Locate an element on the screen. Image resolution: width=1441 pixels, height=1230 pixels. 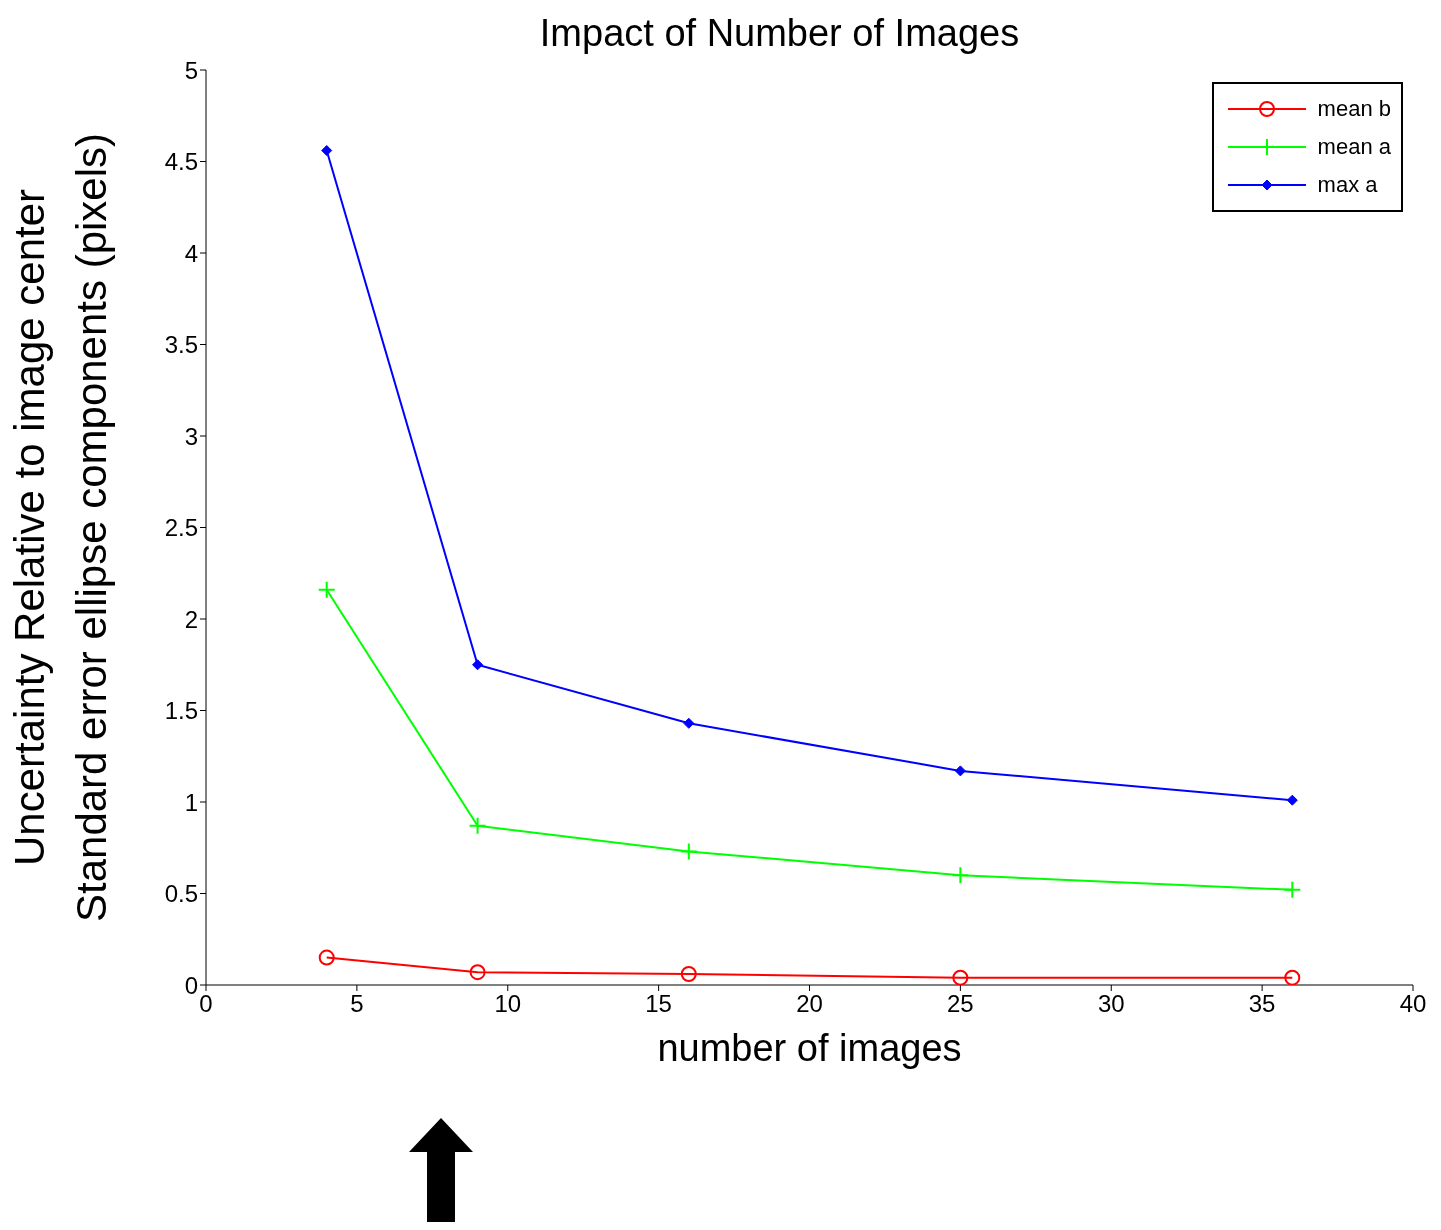
x-axis-title: number of images is located at coordinates (809, 1048).